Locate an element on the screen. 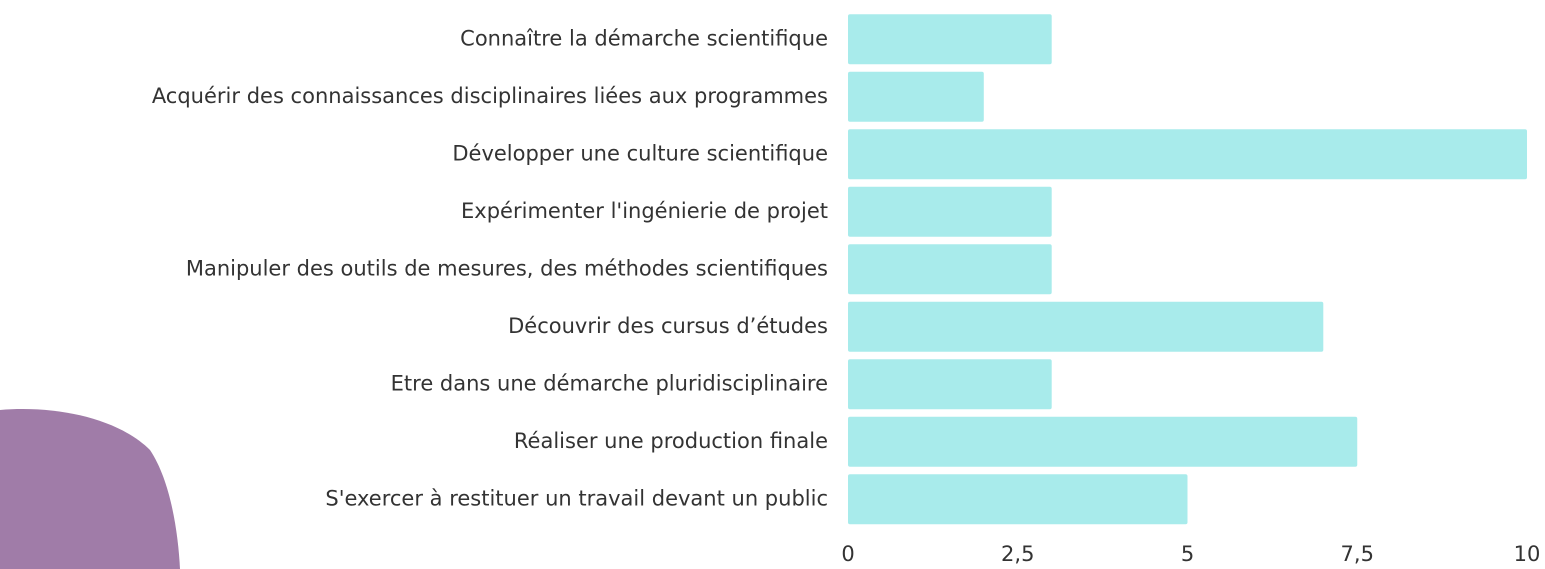  decorative-blob is located at coordinates (90, 489).